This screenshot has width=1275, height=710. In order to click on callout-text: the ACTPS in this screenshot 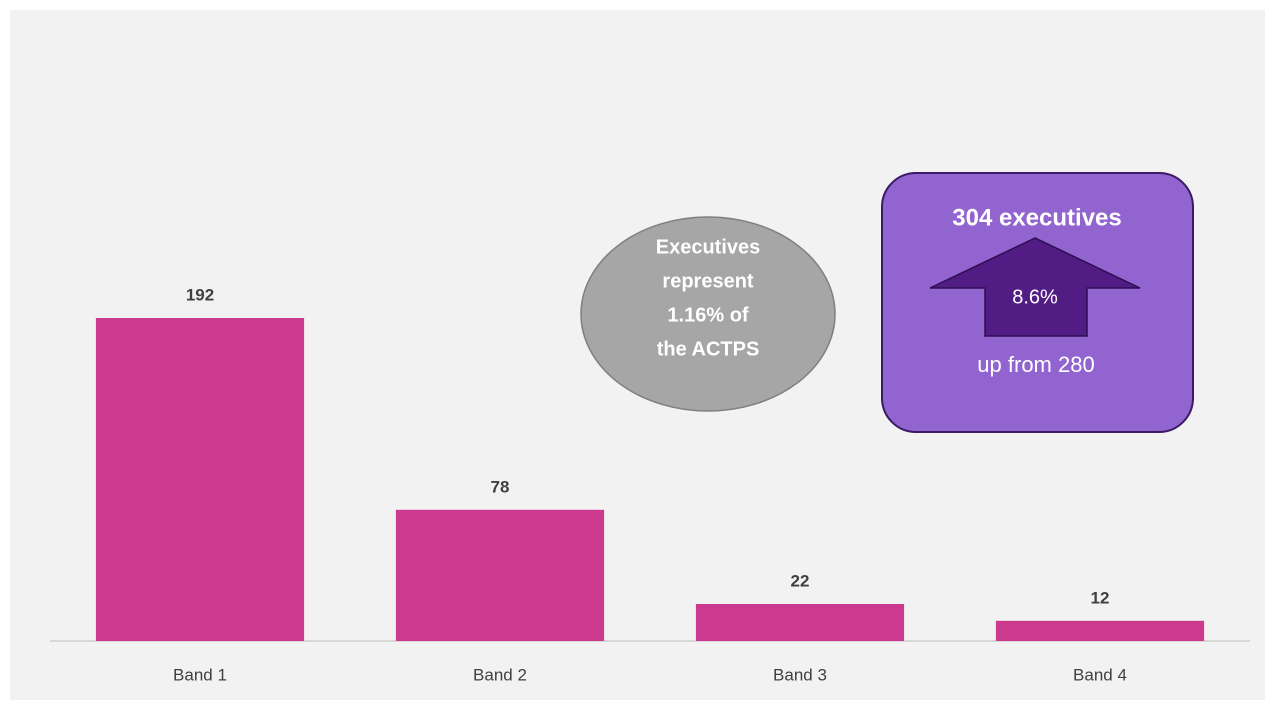, I will do `click(708, 349)`.